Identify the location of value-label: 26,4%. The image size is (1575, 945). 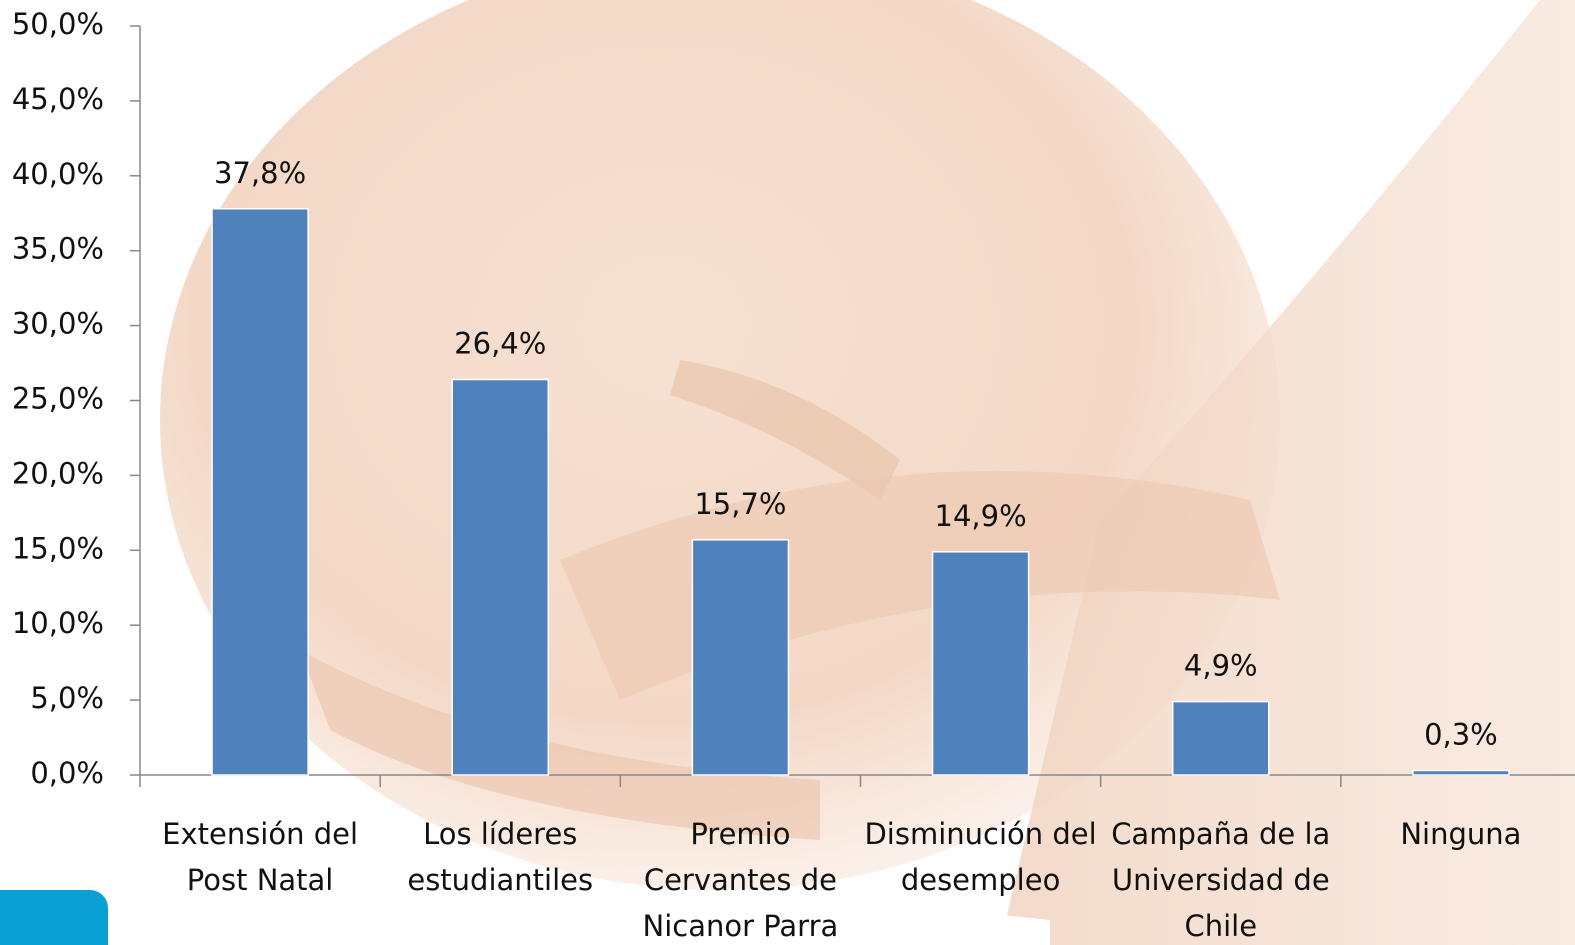
(500, 344).